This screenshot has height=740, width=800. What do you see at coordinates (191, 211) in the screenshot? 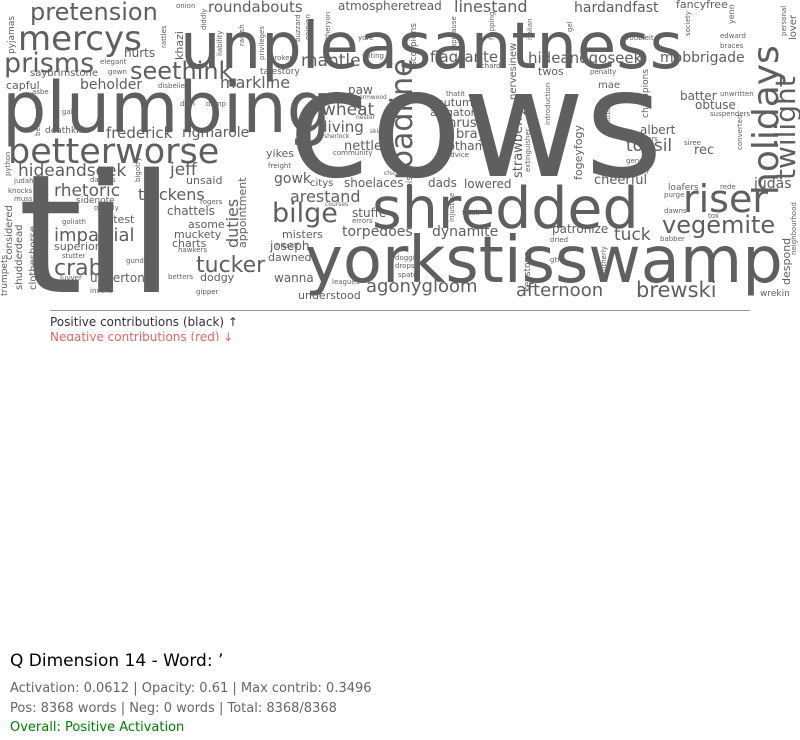
I see `cloud-word: chattels` at bounding box center [191, 211].